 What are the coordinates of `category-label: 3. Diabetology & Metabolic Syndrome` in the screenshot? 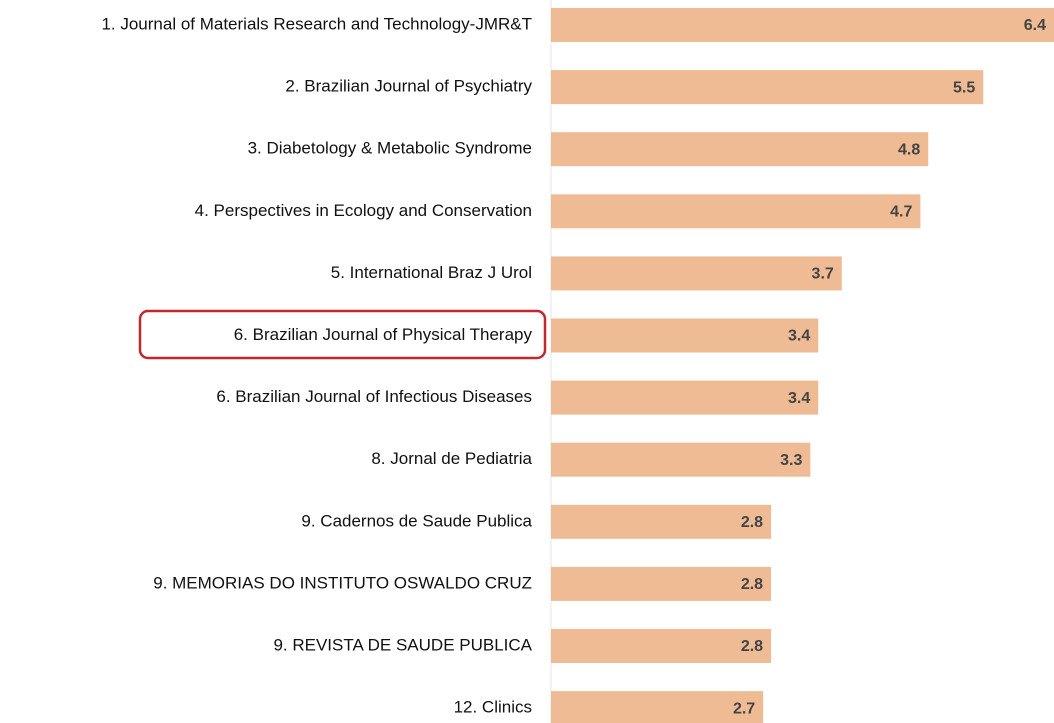 It's located at (390, 148).